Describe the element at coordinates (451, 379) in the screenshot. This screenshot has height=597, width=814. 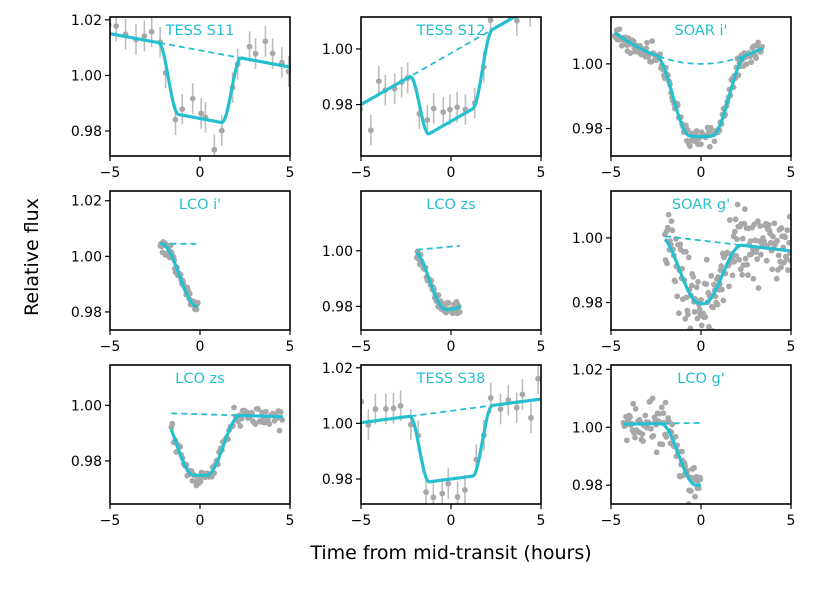
I see `panel-title: TESS S38` at that location.